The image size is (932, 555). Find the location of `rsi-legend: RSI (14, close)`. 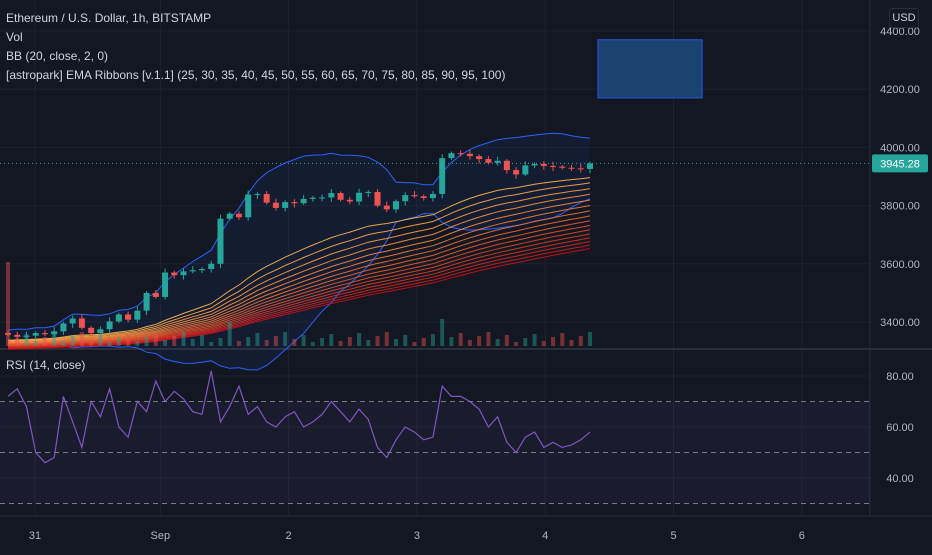

rsi-legend: RSI (14, close) is located at coordinates (46, 365).